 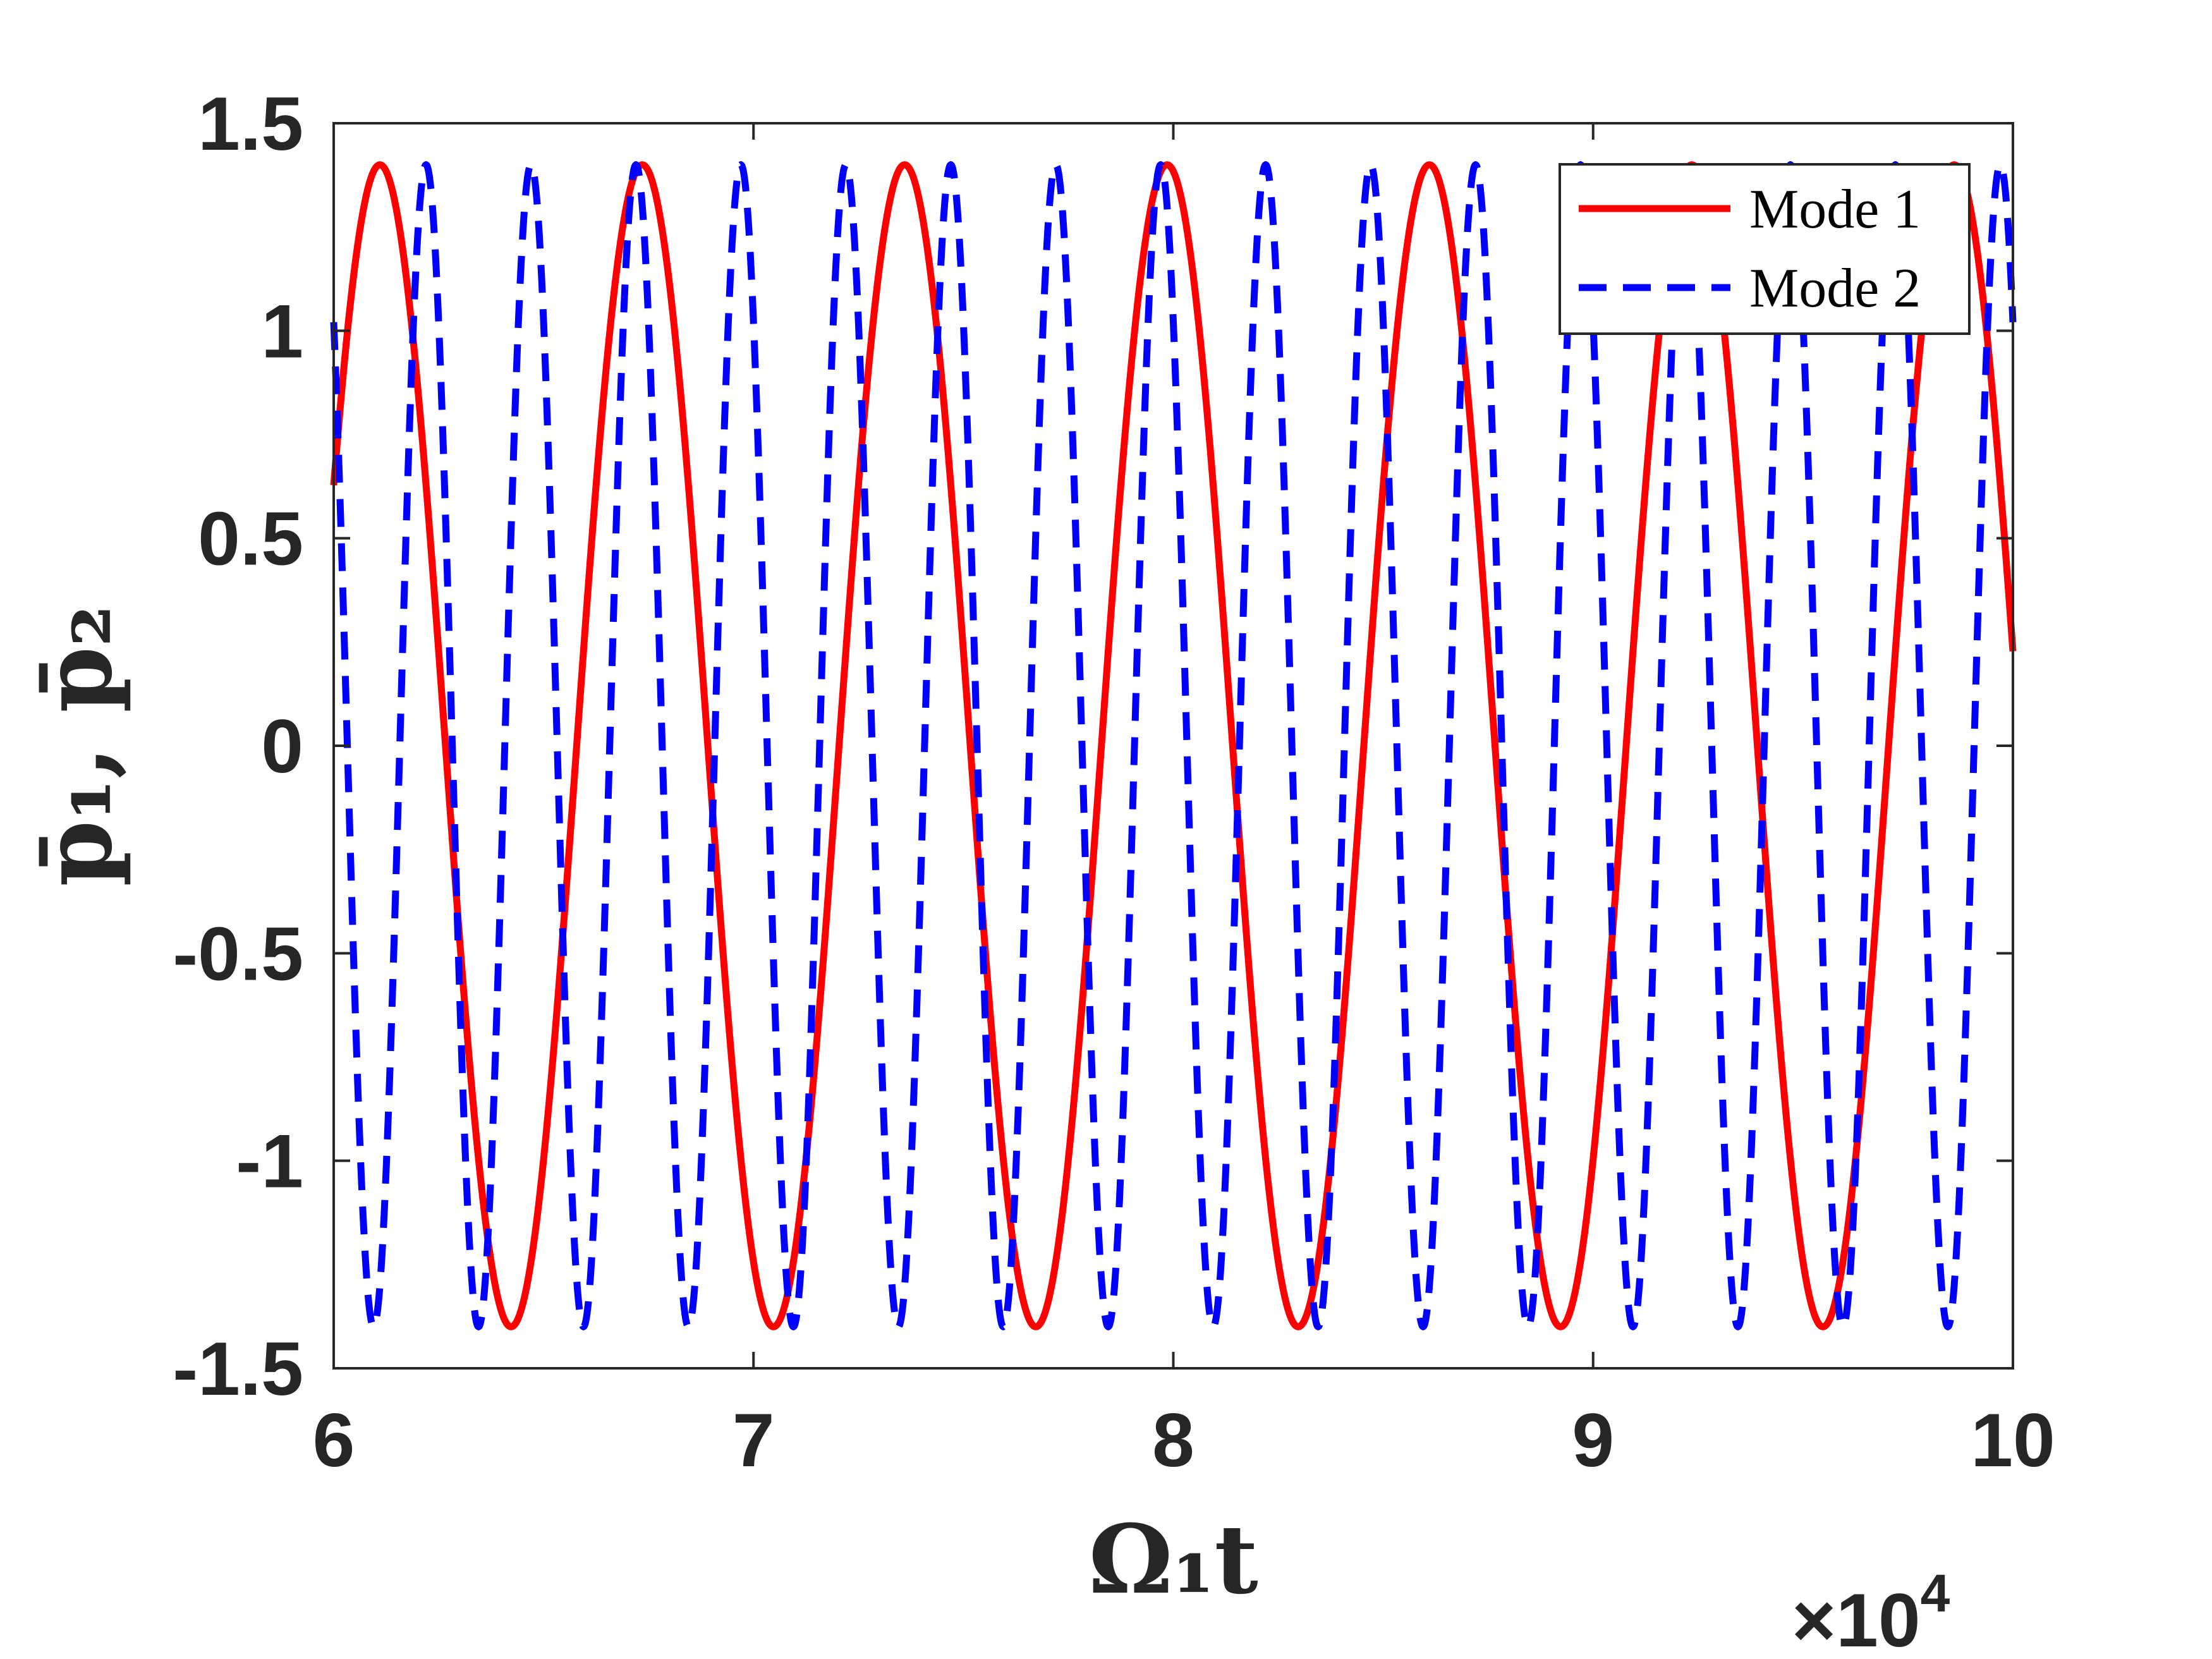 I want to click on legend: Mode 1 Mode 2, so click(x=1765, y=249).